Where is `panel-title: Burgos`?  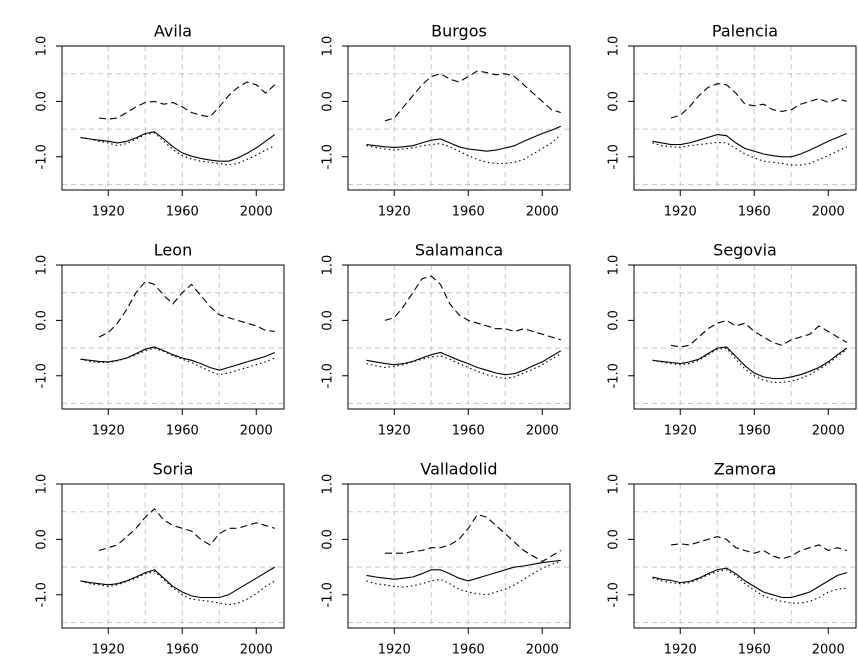 panel-title: Burgos is located at coordinates (459, 31).